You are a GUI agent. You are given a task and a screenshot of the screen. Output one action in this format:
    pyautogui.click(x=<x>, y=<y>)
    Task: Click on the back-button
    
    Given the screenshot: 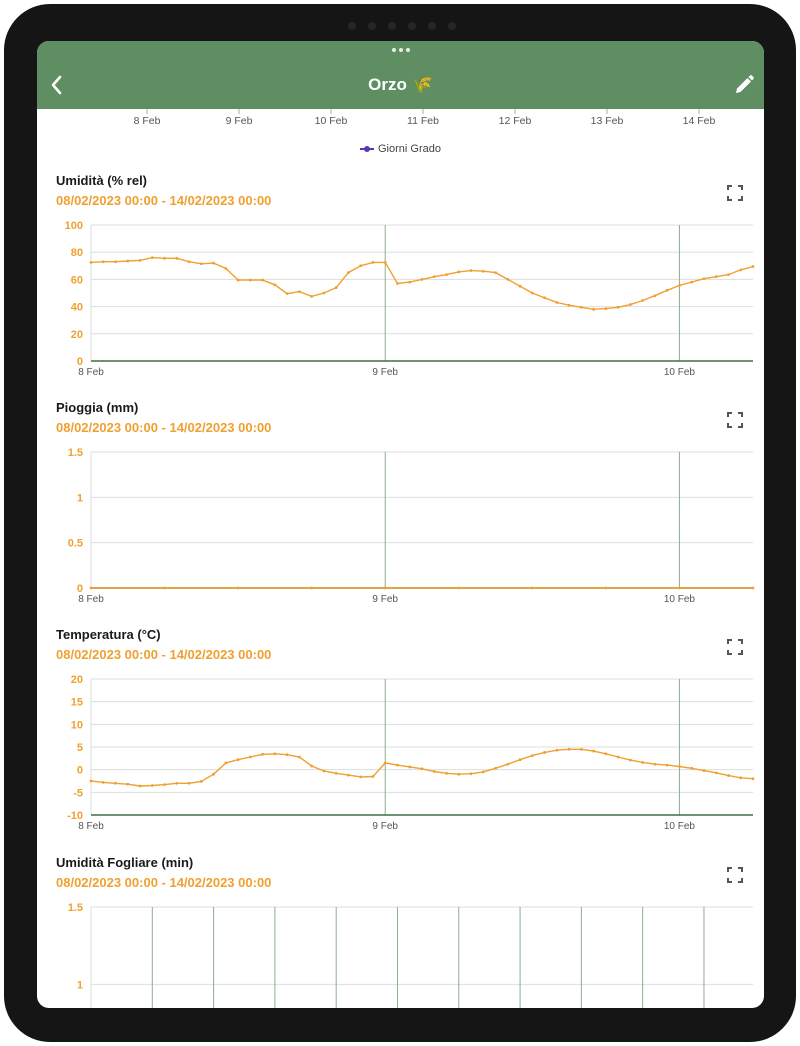 What is the action you would take?
    pyautogui.click(x=59, y=85)
    